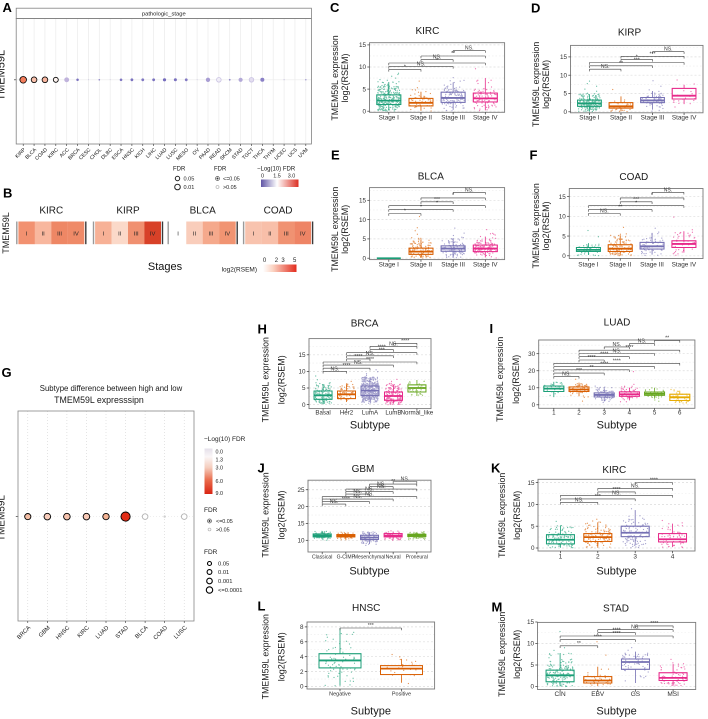  What do you see at coordinates (534, 154) in the screenshot?
I see `svg-text: F` at bounding box center [534, 154].